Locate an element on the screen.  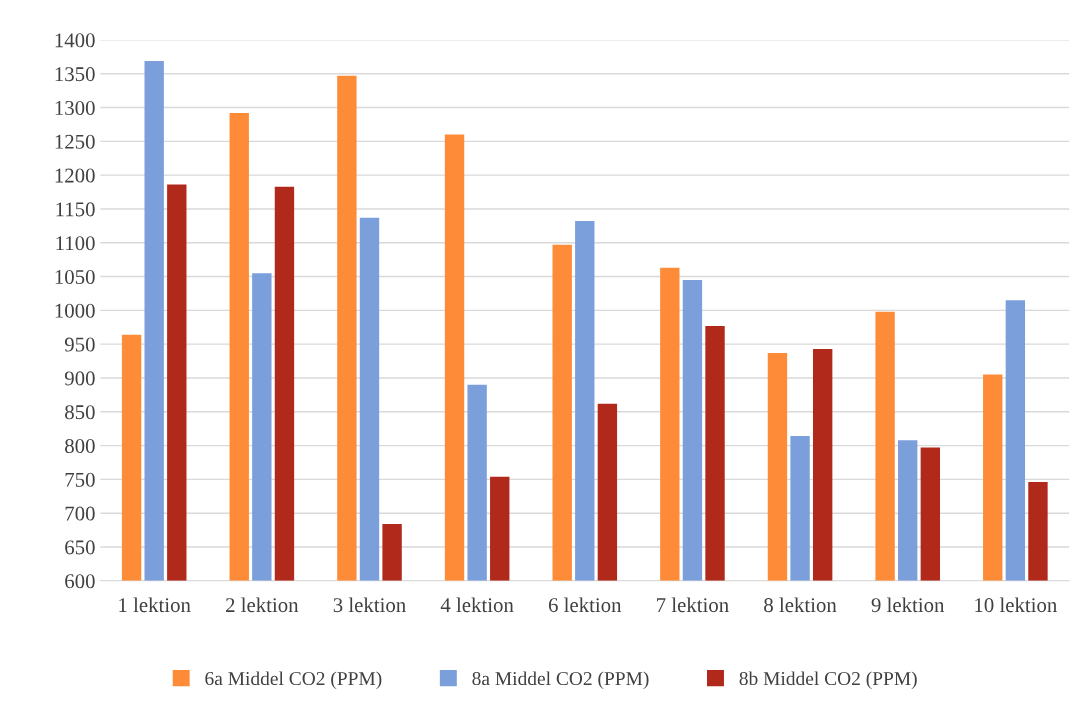
x-tick-label: 1 lektion is located at coordinates (155, 605).